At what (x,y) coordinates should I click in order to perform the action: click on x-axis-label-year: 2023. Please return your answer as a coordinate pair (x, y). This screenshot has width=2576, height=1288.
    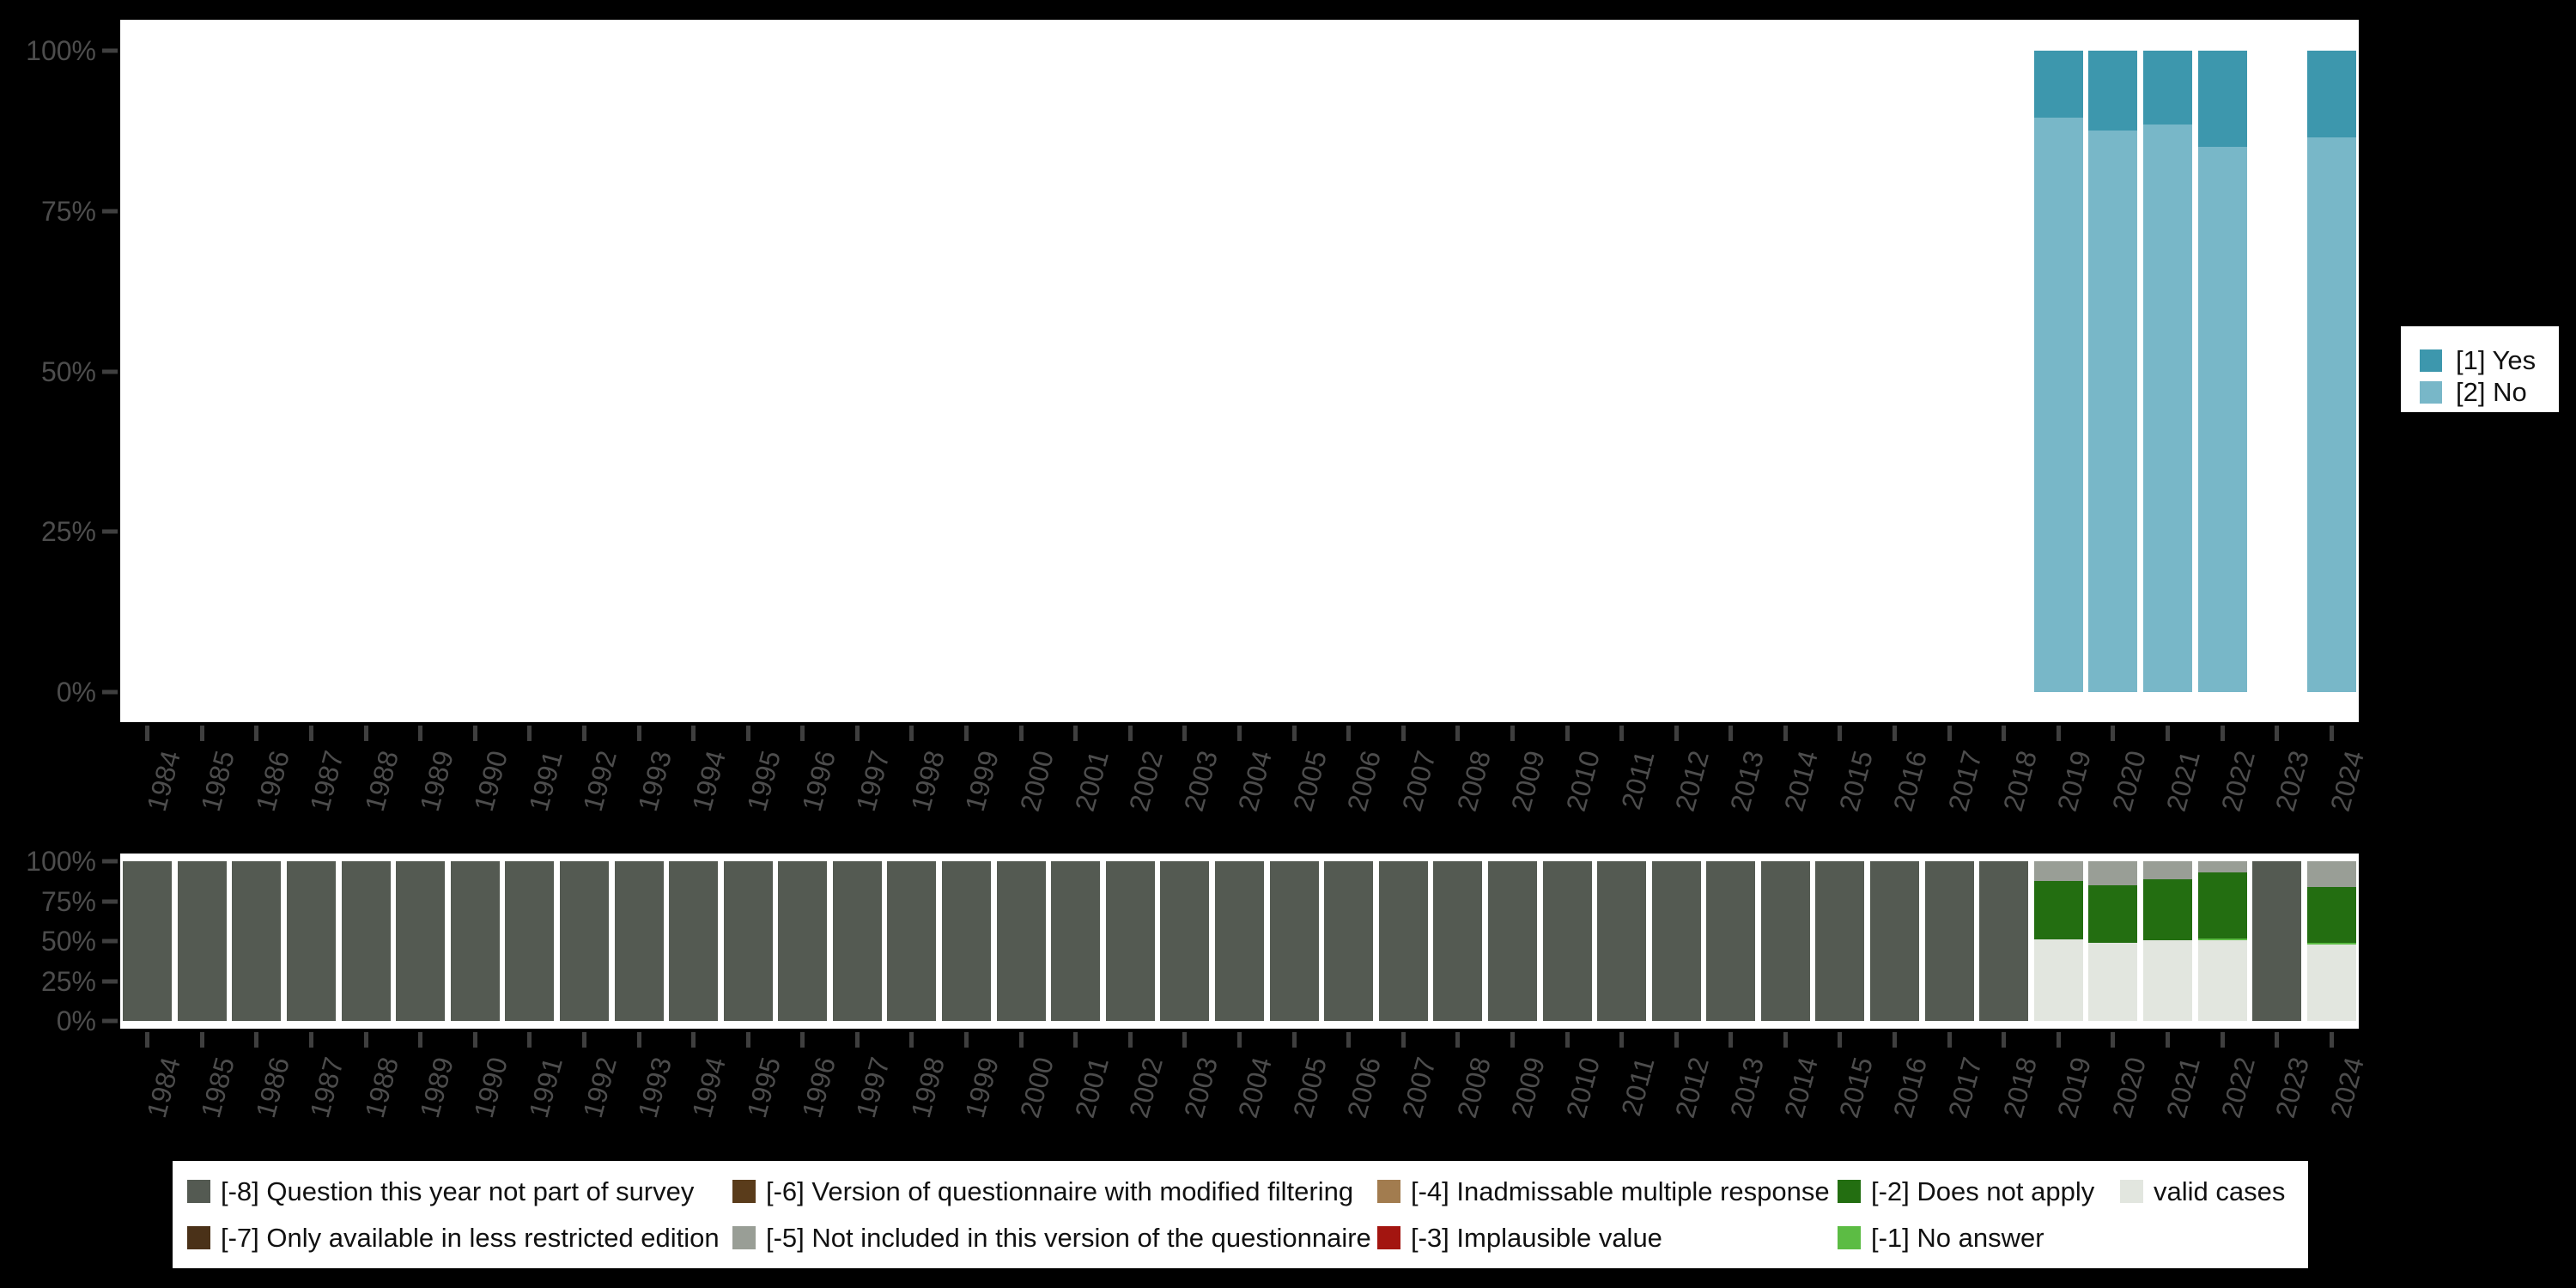
    Looking at the image, I should click on (2292, 1087).